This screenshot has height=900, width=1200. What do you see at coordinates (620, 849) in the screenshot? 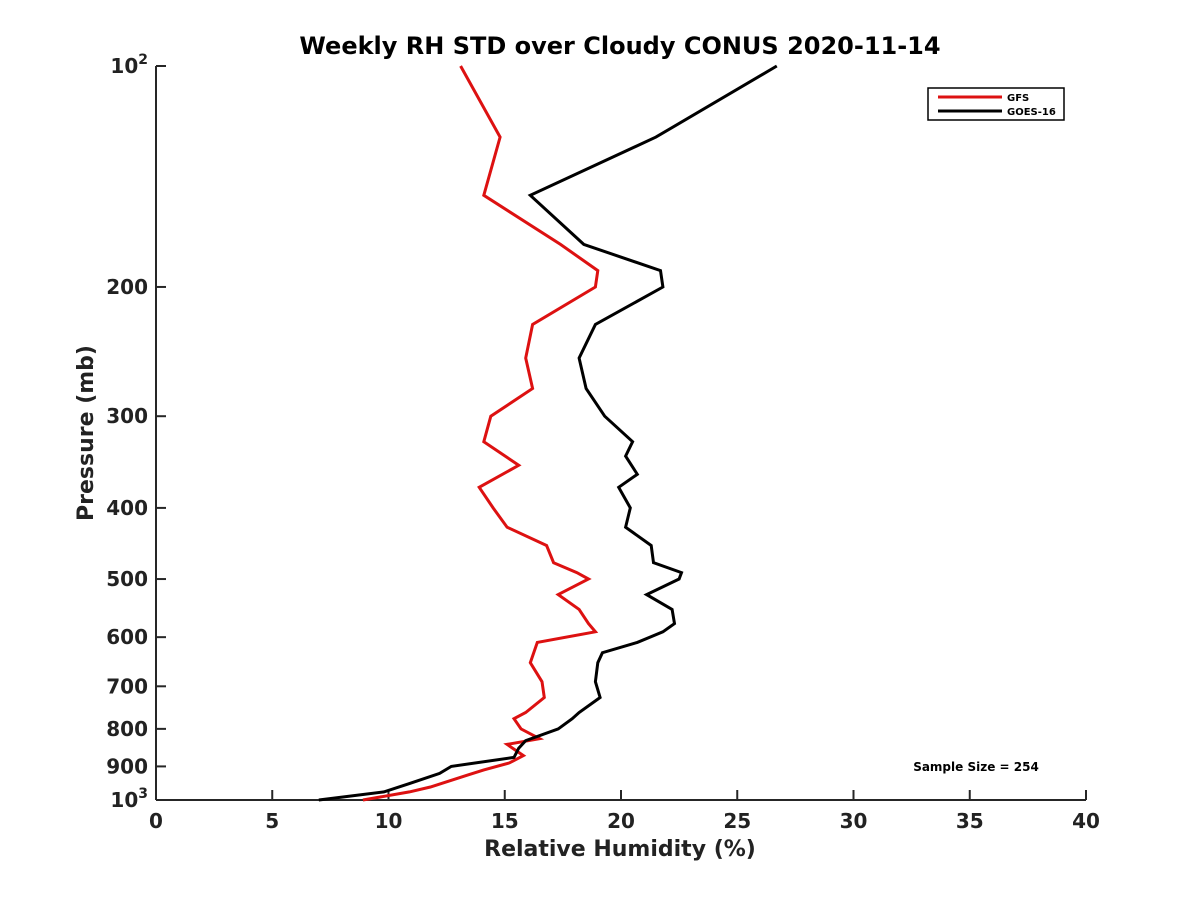
I see `x-axis-label: Relative Humidity (%)` at bounding box center [620, 849].